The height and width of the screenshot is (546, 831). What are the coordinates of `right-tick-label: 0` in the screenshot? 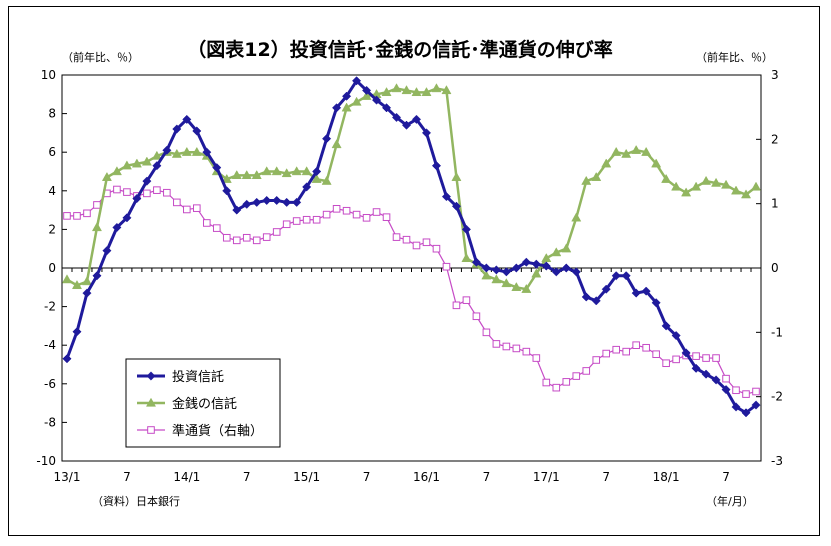 It's located at (775, 268).